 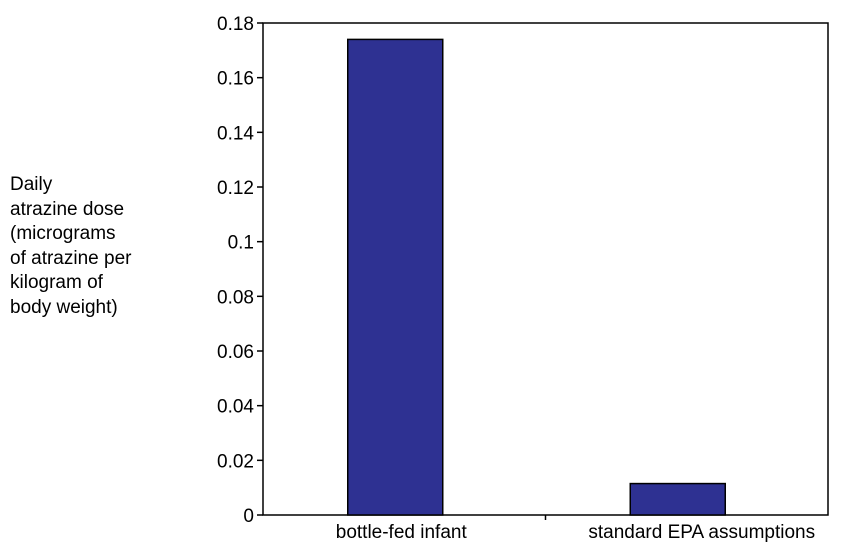 What do you see at coordinates (235, 461) in the screenshot?
I see `y-tick-label: 0.02` at bounding box center [235, 461].